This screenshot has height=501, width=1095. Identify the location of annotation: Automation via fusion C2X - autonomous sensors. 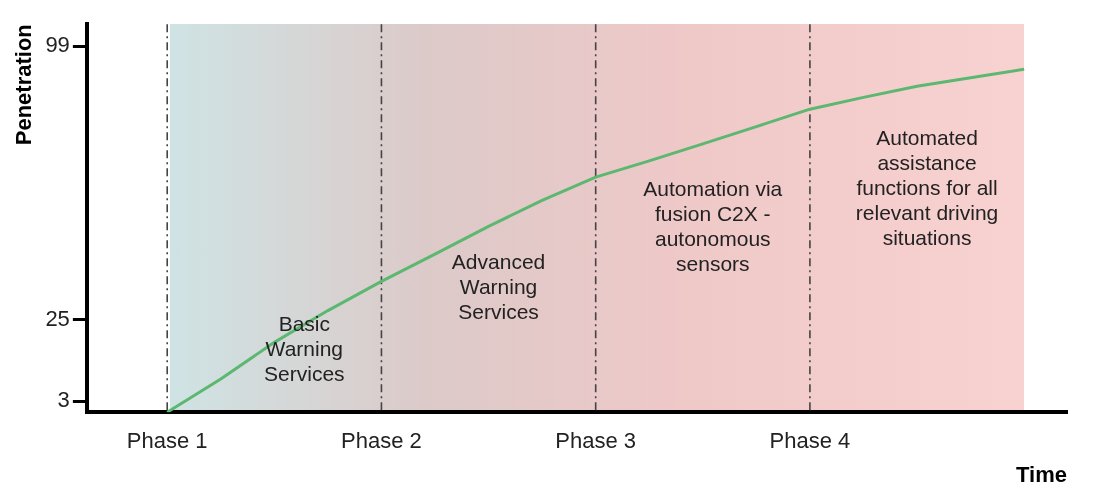
(713, 225).